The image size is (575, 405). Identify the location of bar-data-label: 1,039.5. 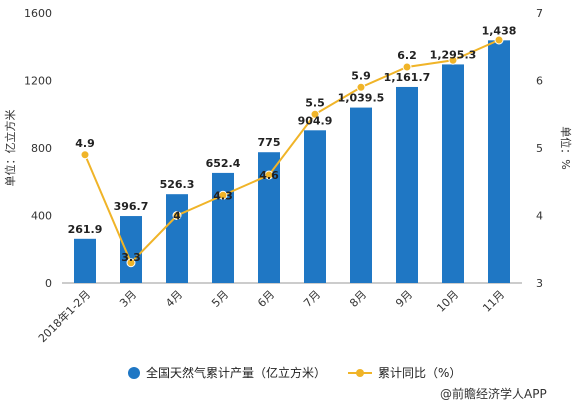
(361, 98).